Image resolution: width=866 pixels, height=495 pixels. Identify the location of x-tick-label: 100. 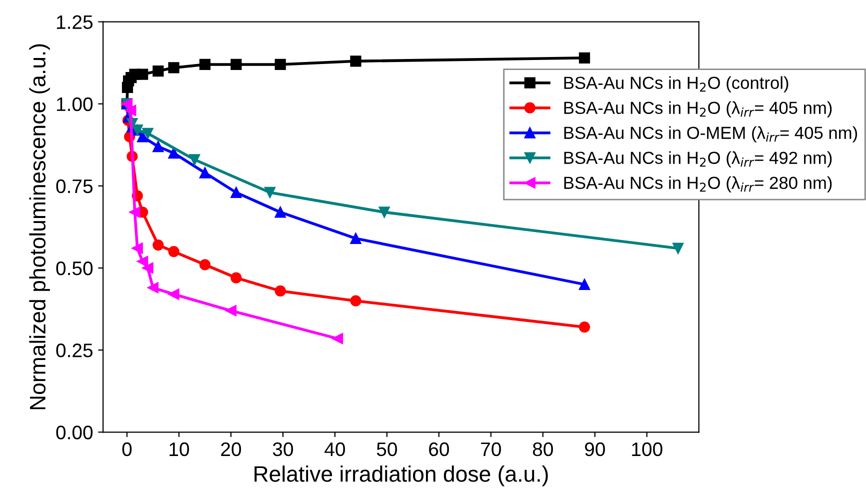
(647, 449).